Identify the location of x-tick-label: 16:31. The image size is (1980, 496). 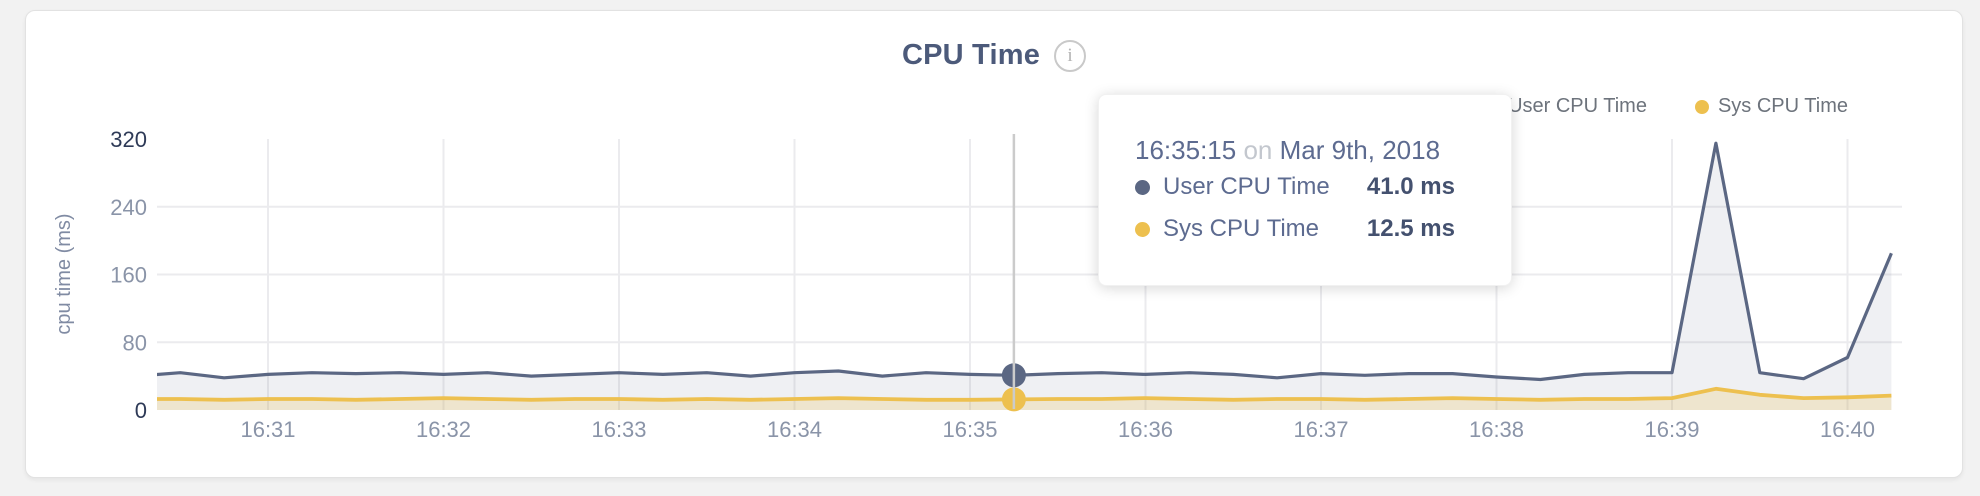
(267, 429).